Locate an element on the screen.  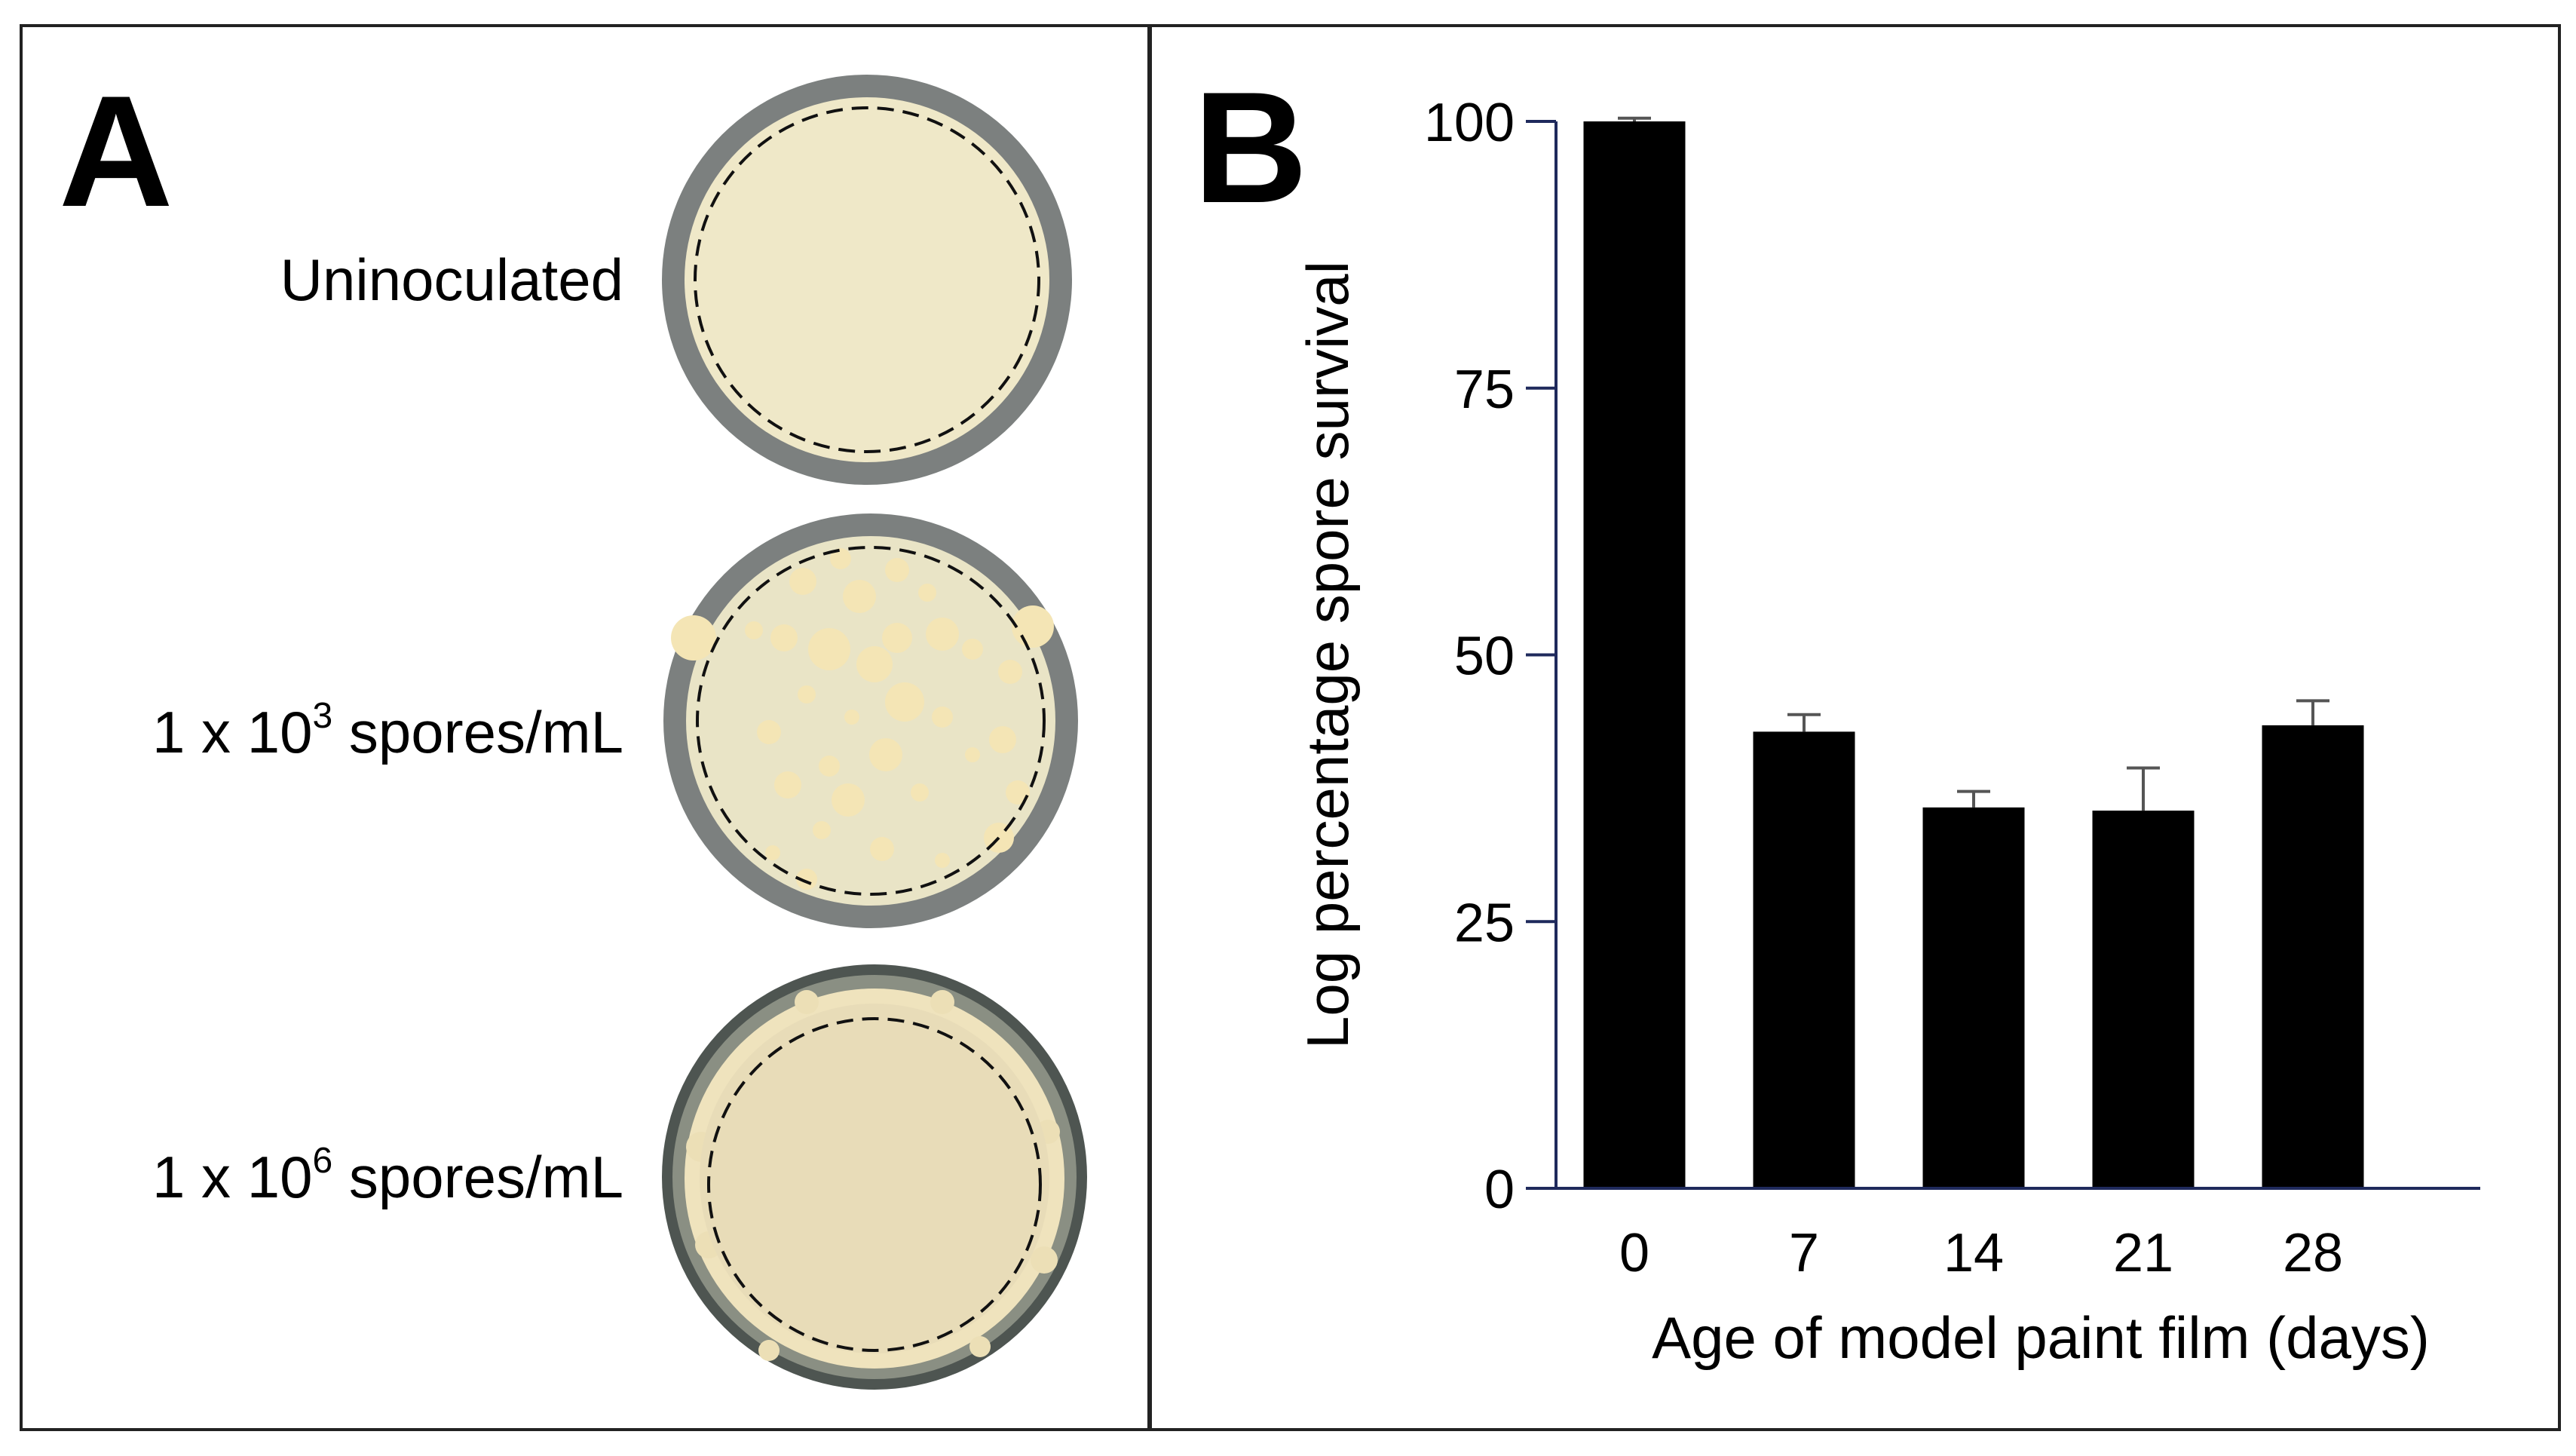
x-axis-title: Age of model paint film (days) is located at coordinates (2041, 1337).